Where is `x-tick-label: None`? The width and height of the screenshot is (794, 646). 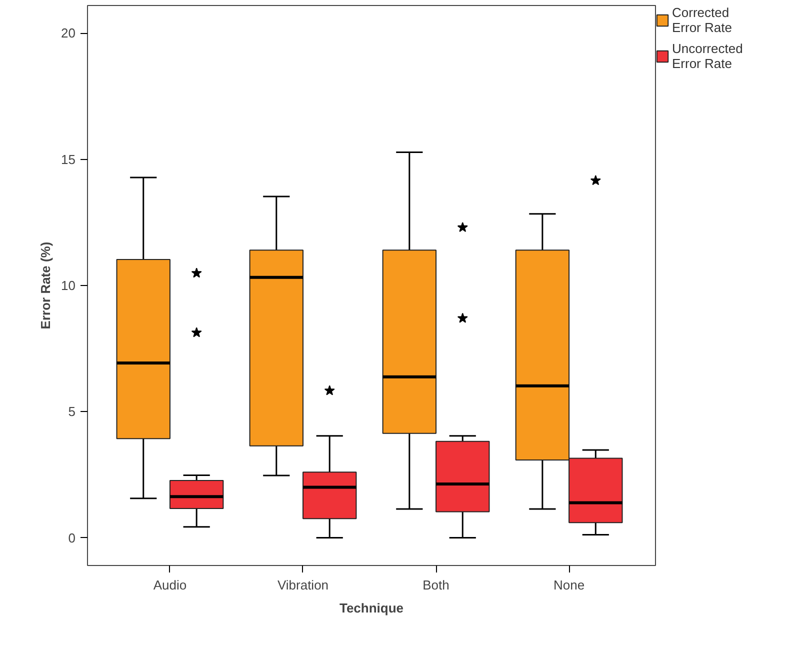 x-tick-label: None is located at coordinates (569, 585).